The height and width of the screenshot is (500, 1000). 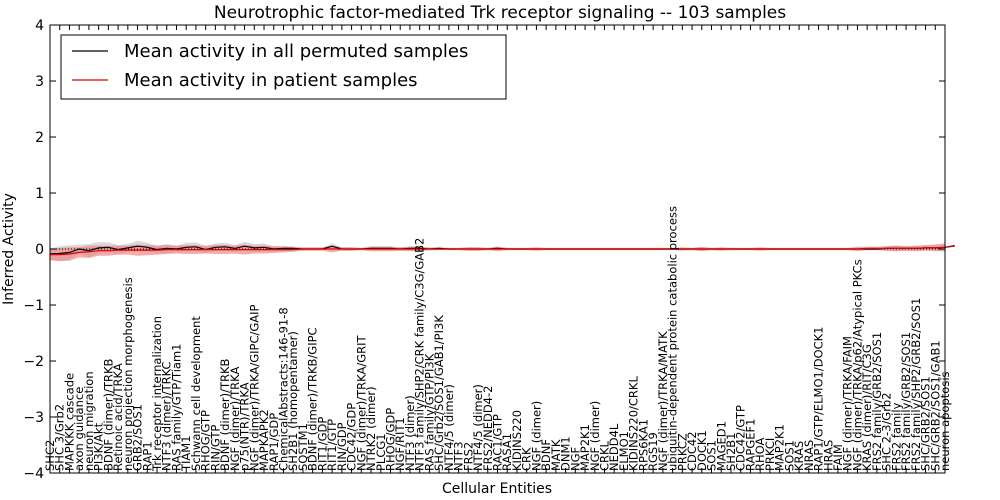 What do you see at coordinates (828, 455) in the screenshot?
I see `x-category-label: HRAS` at bounding box center [828, 455].